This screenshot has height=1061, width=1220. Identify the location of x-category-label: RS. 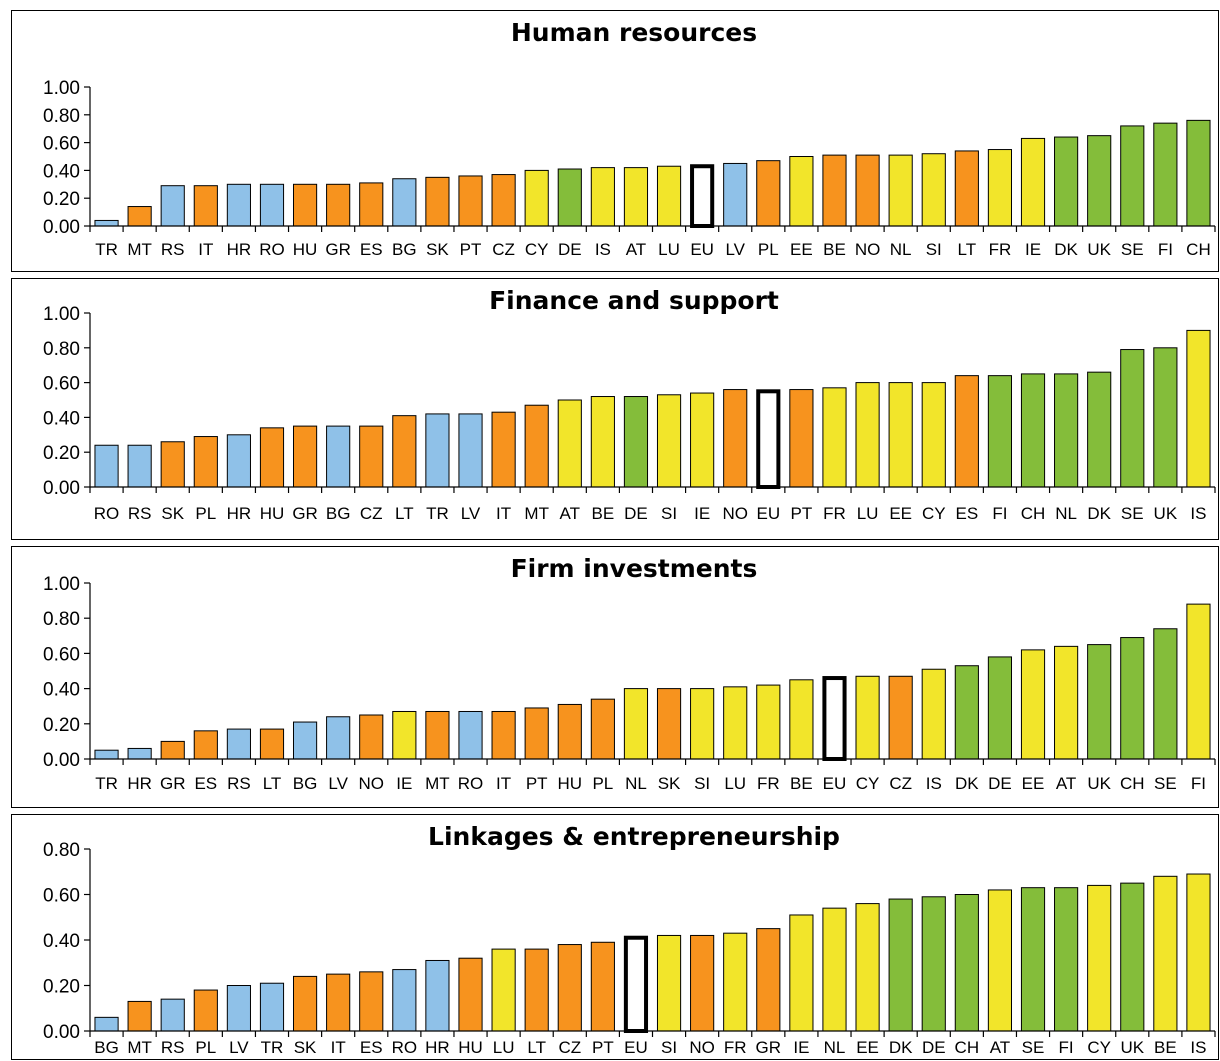
(140, 513).